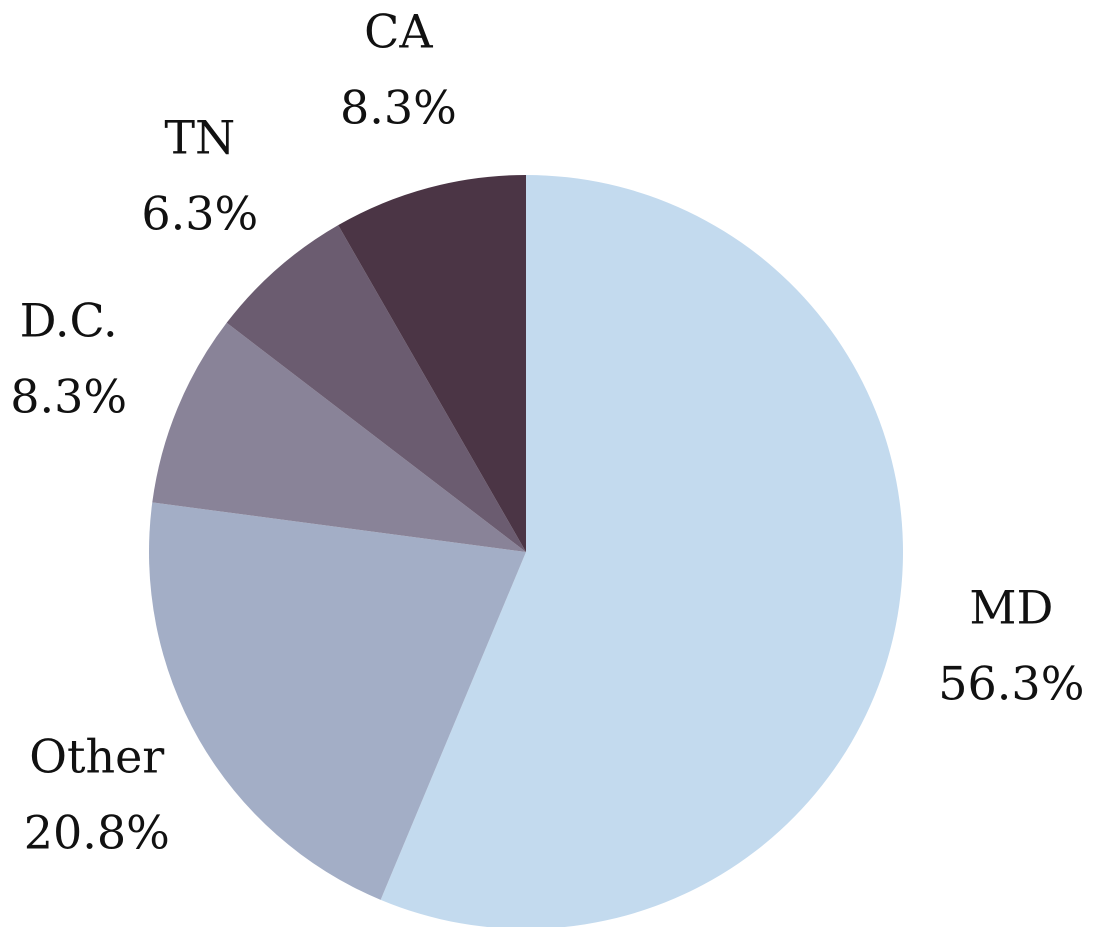 Image resolution: width=1095 pixels, height=927 pixels. I want to click on slice-label: Other, so click(96, 757).